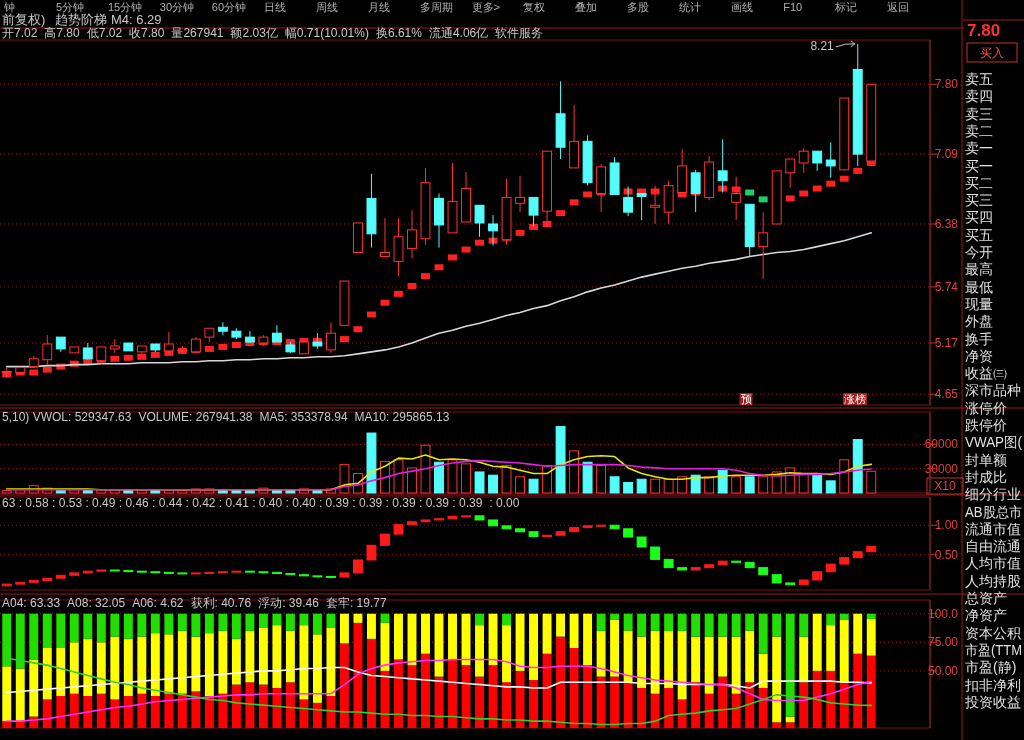 The image size is (1024, 740). I want to click on y-tick-label: 100.0, so click(943, 613).